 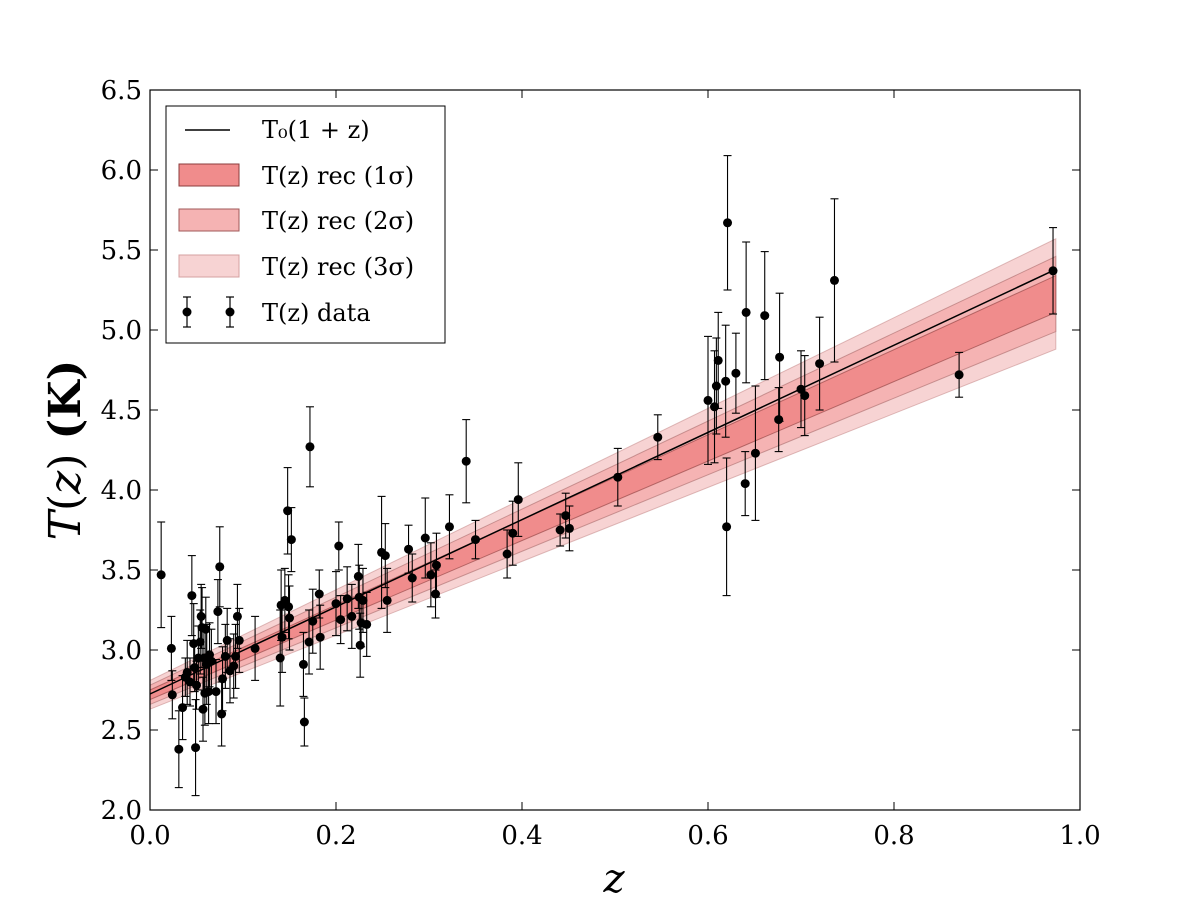 What do you see at coordinates (316, 130) in the screenshot?
I see `legend-label-model: T₀(1 + z)` at bounding box center [316, 130].